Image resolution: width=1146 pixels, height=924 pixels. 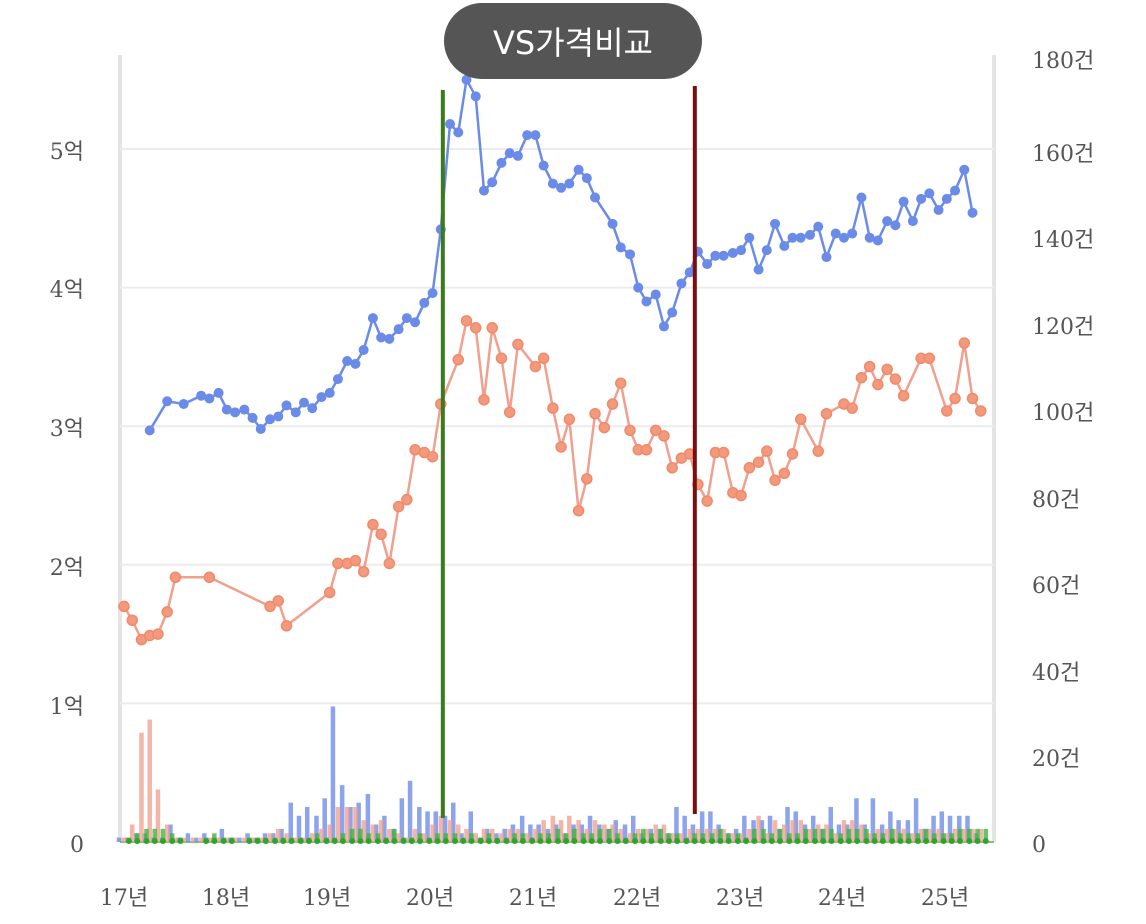 I want to click on right-tick-label: 0, so click(x=1039, y=845).